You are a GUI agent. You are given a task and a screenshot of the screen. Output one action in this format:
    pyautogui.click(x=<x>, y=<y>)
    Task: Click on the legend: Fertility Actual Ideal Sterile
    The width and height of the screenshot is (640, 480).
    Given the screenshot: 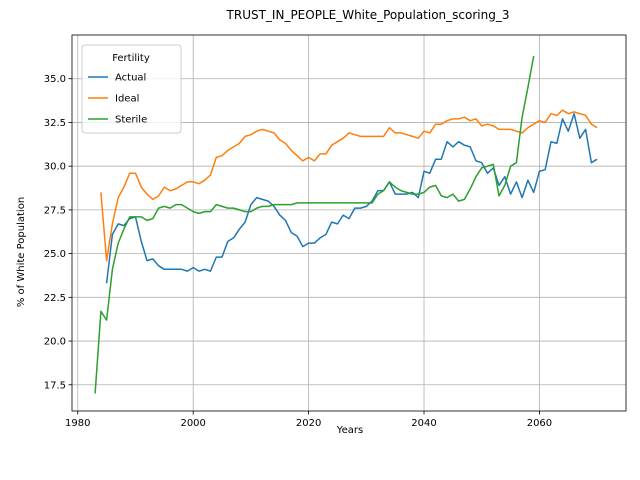 What is the action you would take?
    pyautogui.click(x=131, y=89)
    